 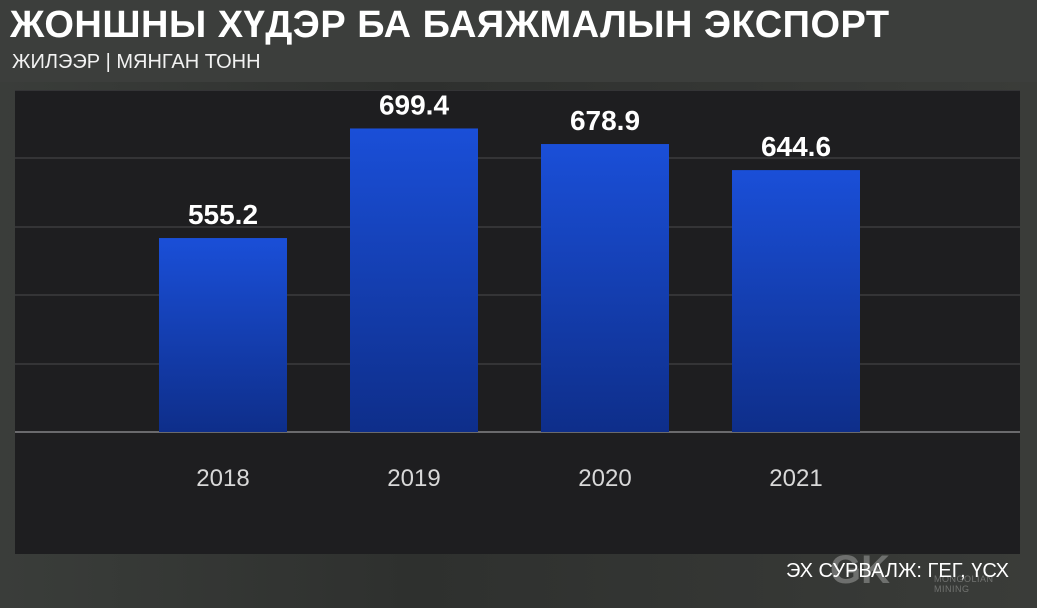 What do you see at coordinates (796, 301) in the screenshot?
I see `bar-2021` at bounding box center [796, 301].